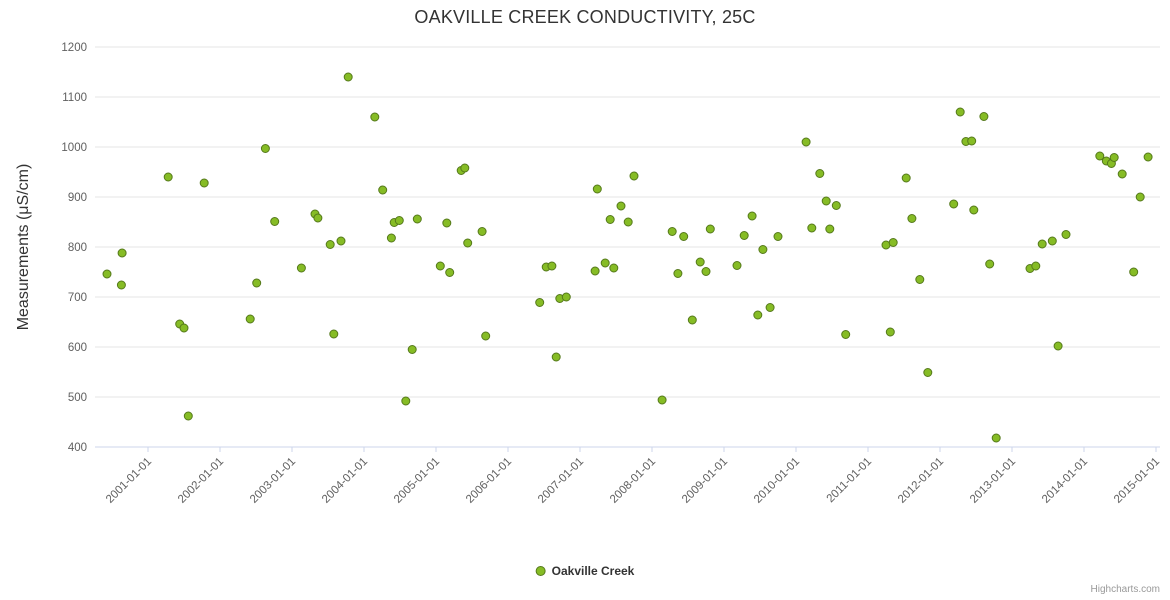 The image size is (1170, 600). I want to click on x-tick-label: 2003-01-01, so click(273, 481).